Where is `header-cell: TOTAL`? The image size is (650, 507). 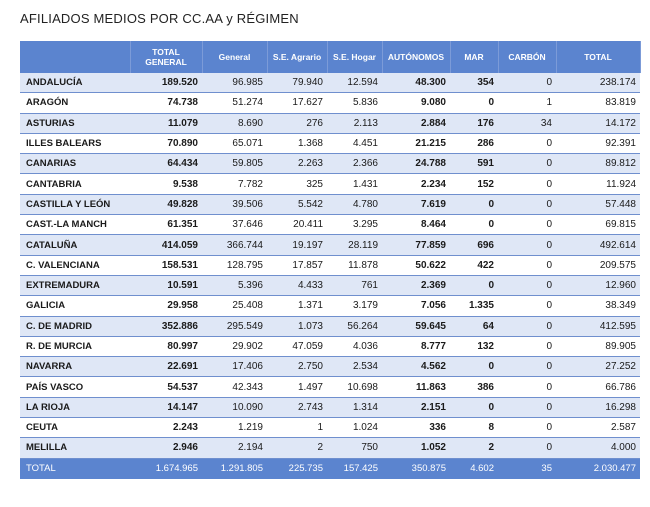 header-cell: TOTAL is located at coordinates (598, 57).